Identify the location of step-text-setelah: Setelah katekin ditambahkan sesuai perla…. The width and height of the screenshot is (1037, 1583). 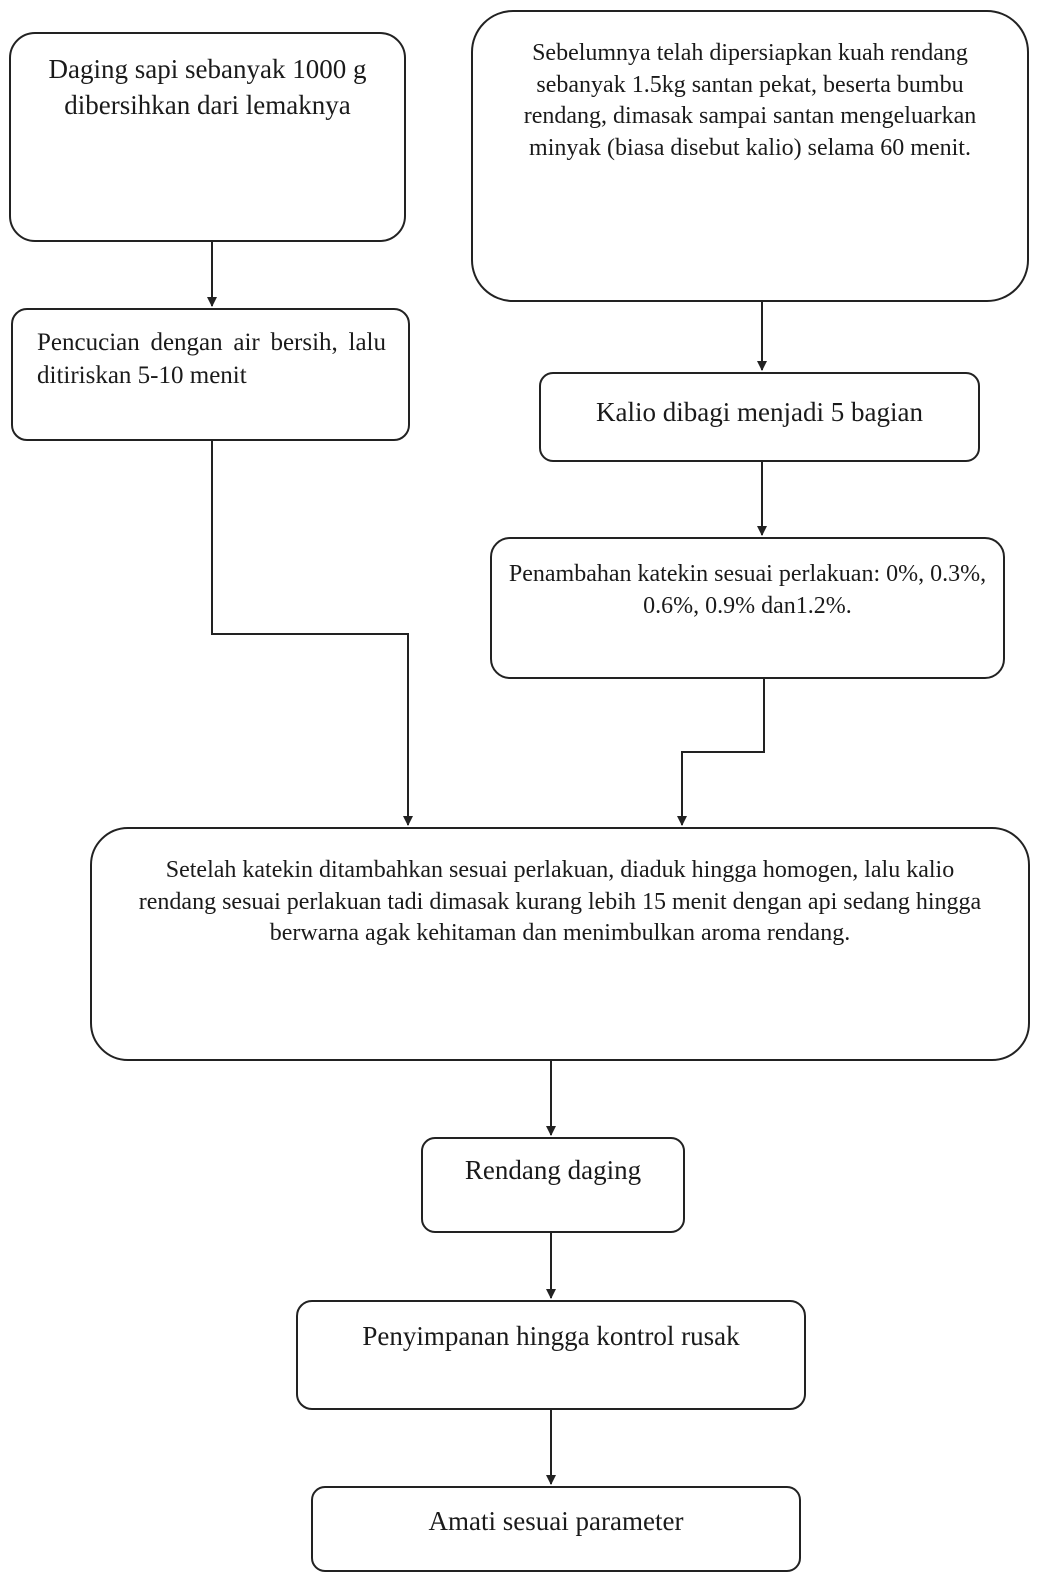
(560, 902).